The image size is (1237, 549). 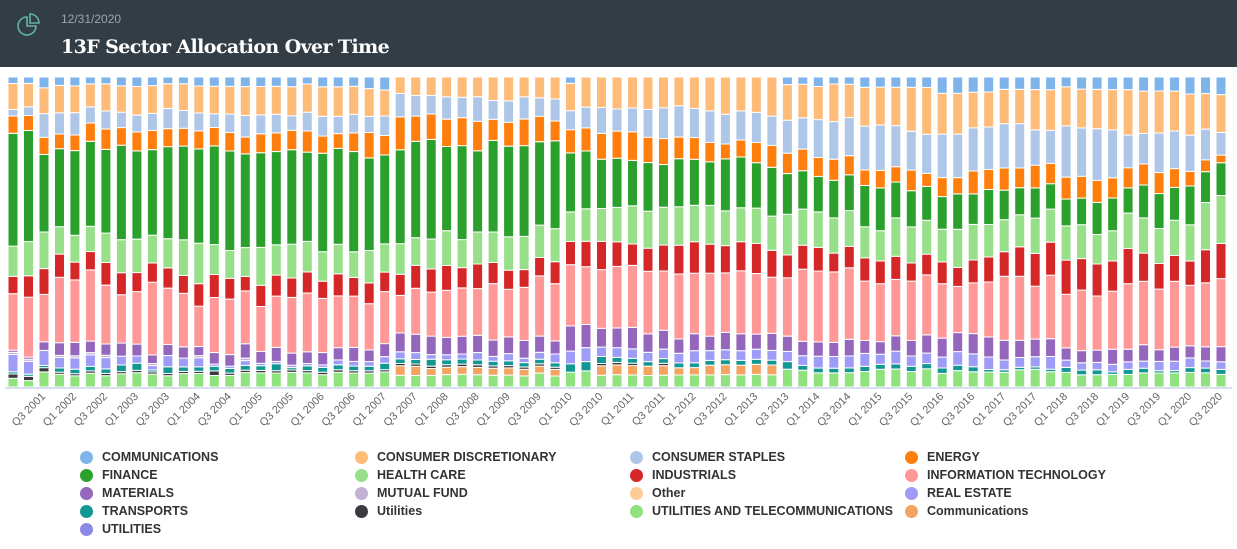 I want to click on legend-item: TRANSPORTS, so click(x=134, y=511).